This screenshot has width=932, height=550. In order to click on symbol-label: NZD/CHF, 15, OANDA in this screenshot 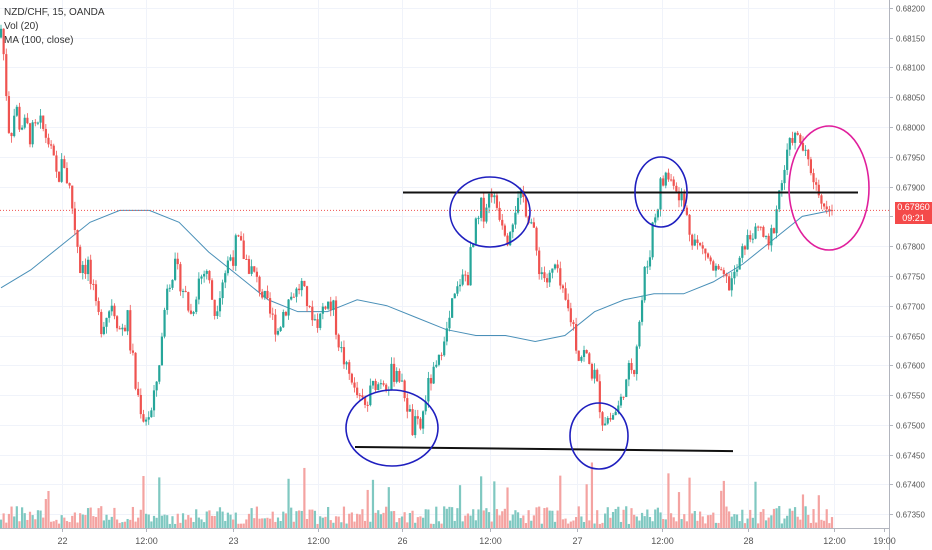, I will do `click(54, 12)`.